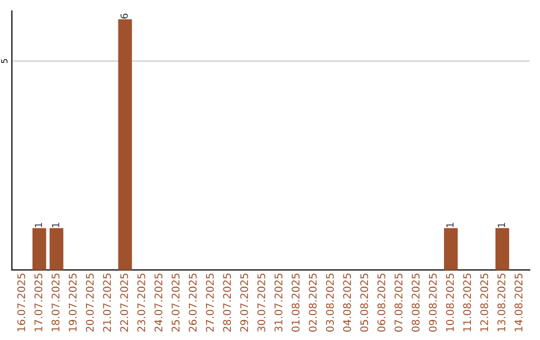 Image resolution: width=540 pixels, height=340 pixels. What do you see at coordinates (501, 303) in the screenshot?
I see `x-tick-label: 13.08.2025` at bounding box center [501, 303].